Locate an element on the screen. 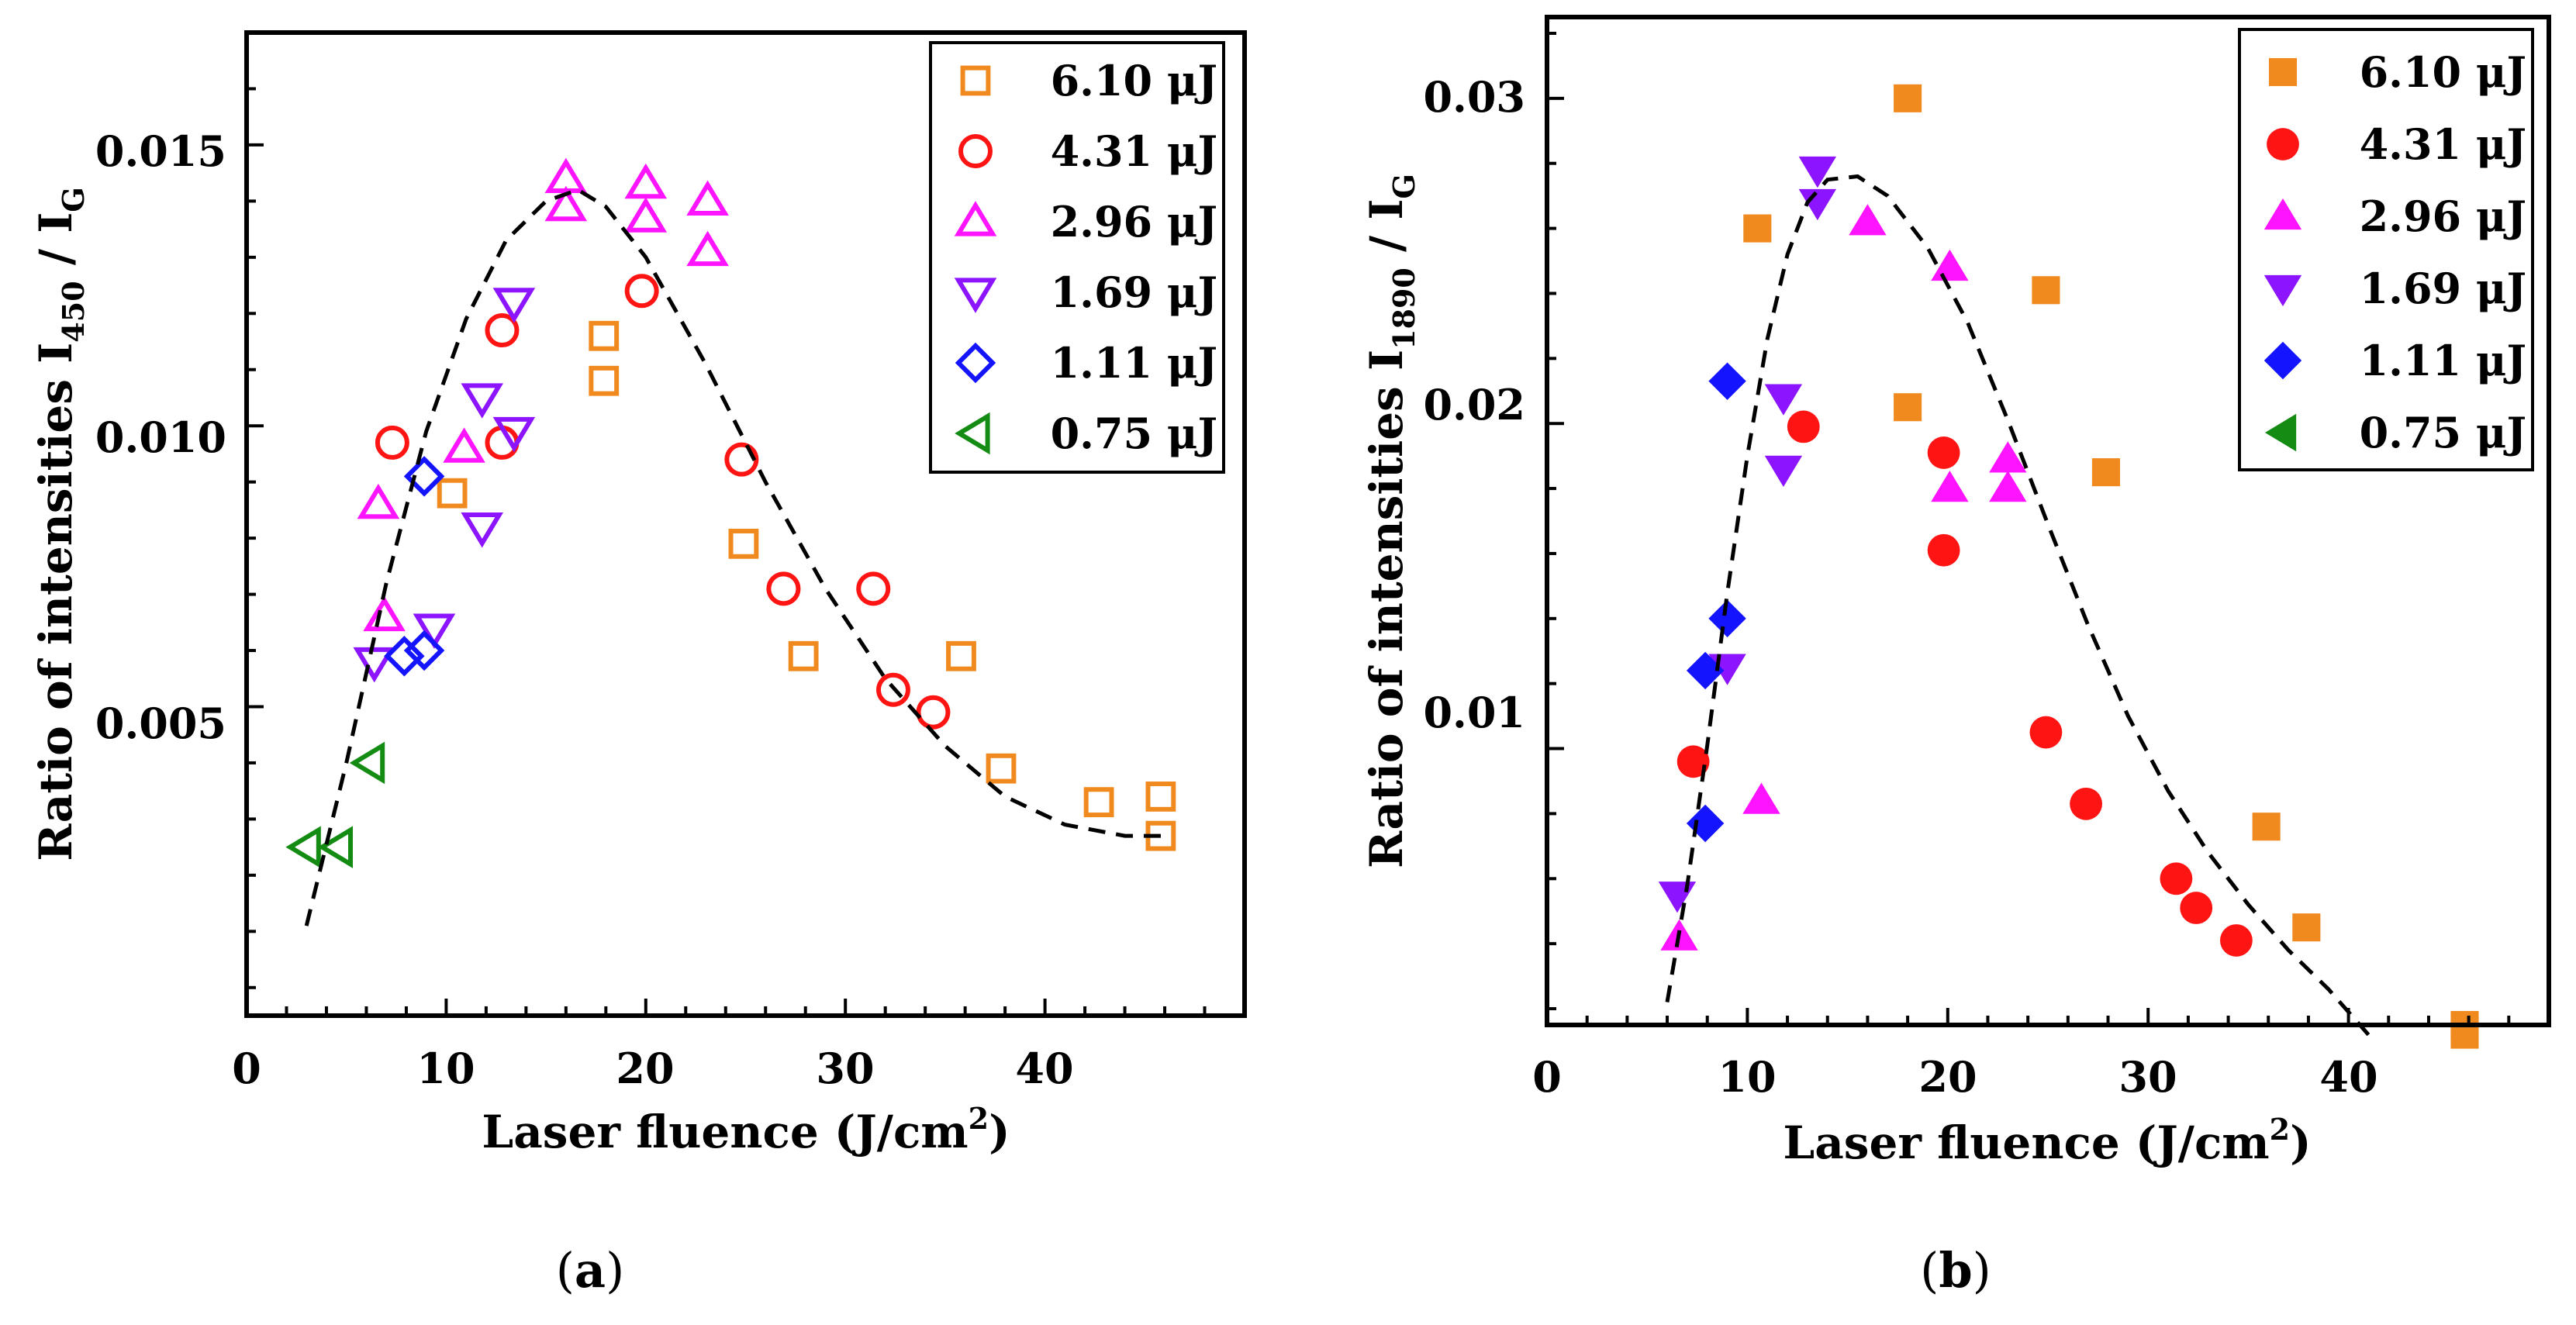 This screenshot has width=2576, height=1325. panel-a-xtick-label: 30 is located at coordinates (845, 1069).